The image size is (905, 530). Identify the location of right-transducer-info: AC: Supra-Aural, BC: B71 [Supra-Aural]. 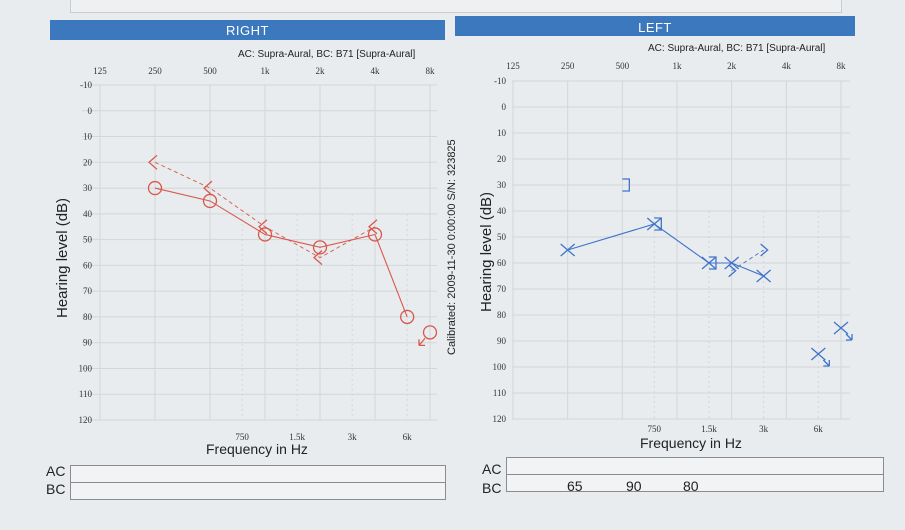
(327, 54).